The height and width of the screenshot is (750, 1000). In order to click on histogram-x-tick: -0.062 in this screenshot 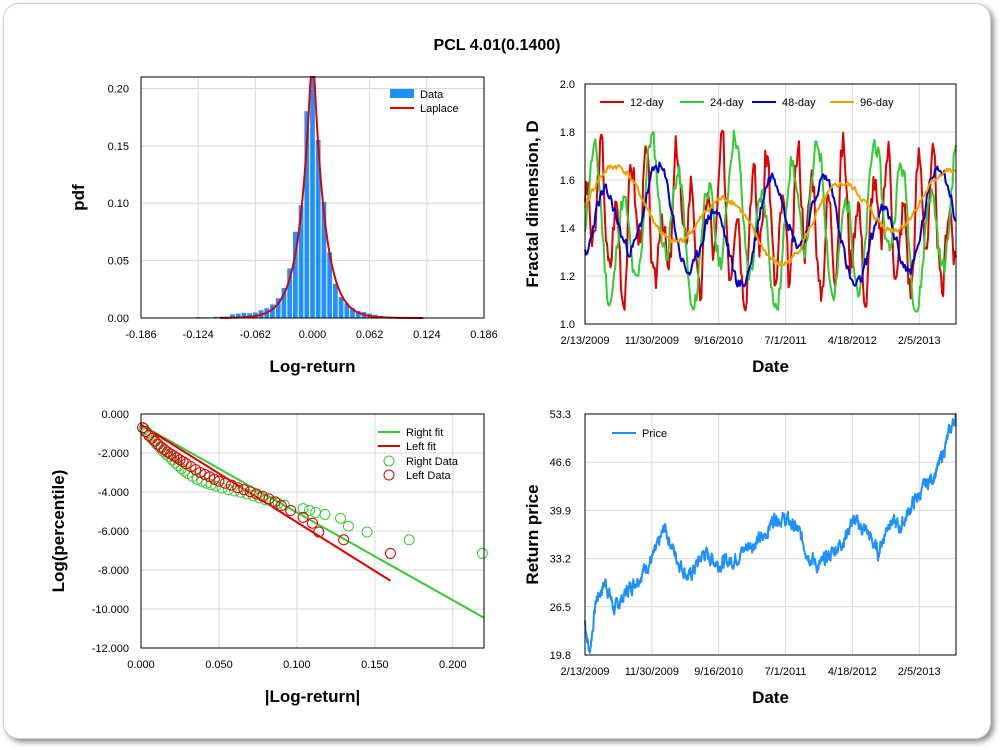, I will do `click(255, 335)`.